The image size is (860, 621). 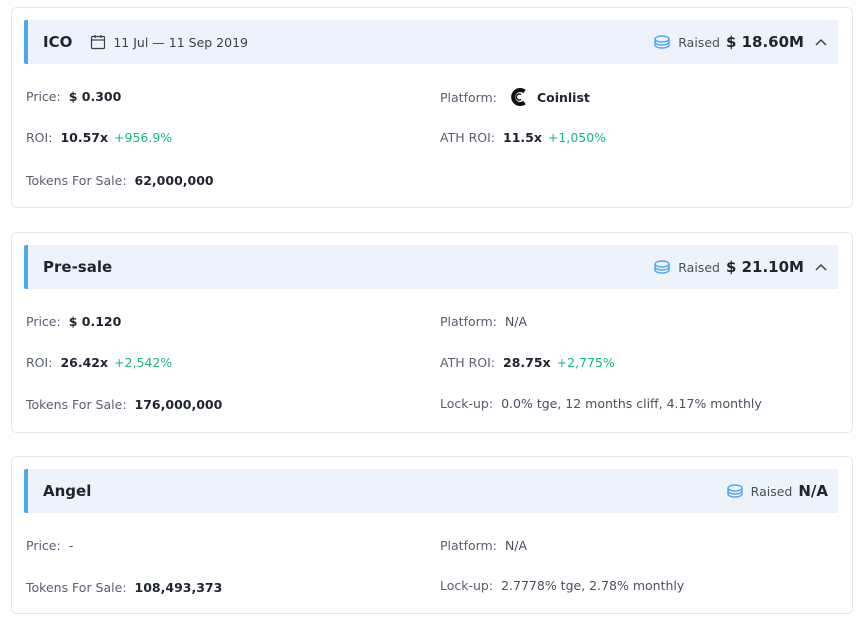 I want to click on round-name: ICO, so click(x=58, y=42).